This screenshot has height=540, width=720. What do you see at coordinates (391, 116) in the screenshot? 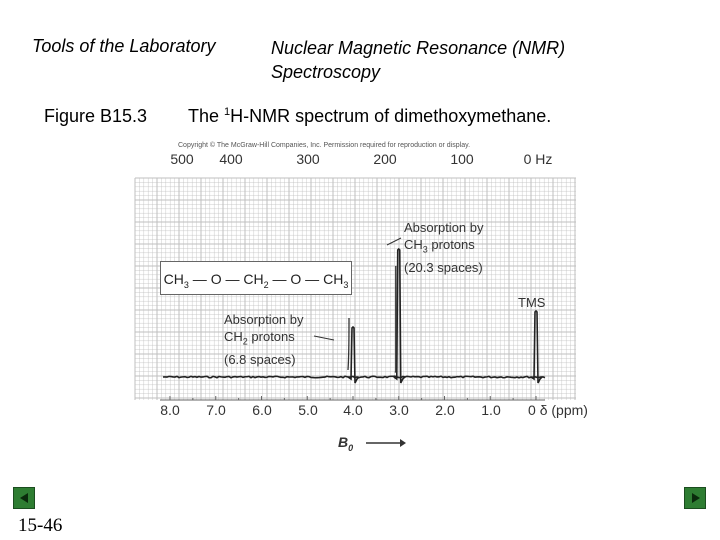
I see `caption-rest: H-NMR spectrum of dimethoxymethane.` at bounding box center [391, 116].